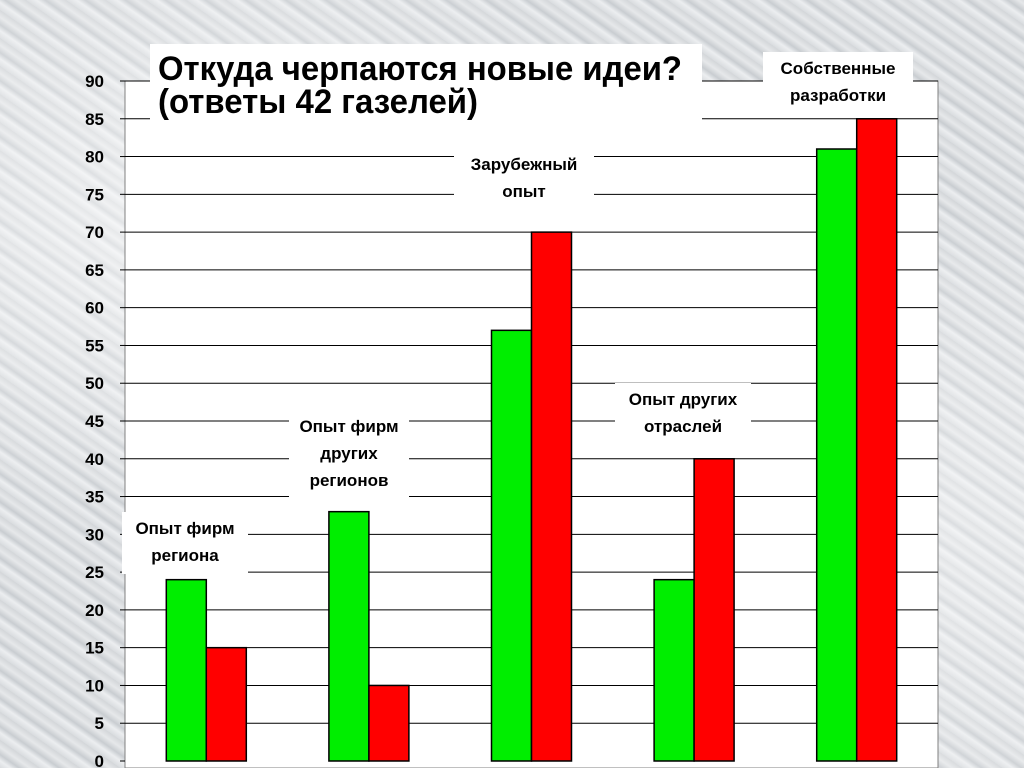 The width and height of the screenshot is (1024, 768). What do you see at coordinates (94, 232) in the screenshot?
I see `y-tick-label: 70` at bounding box center [94, 232].